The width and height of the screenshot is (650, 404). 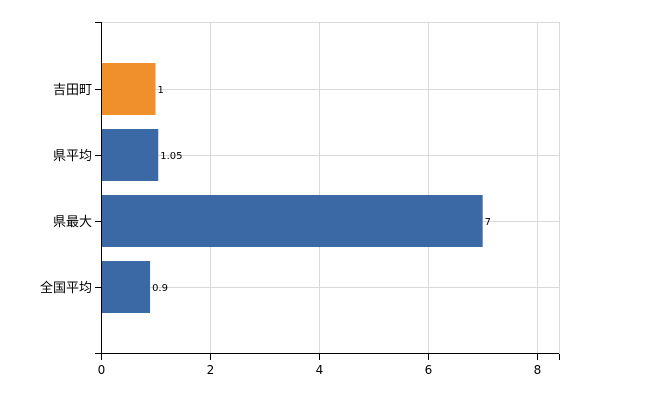 What do you see at coordinates (66, 288) in the screenshot?
I see `category-label-3: 全国平均` at bounding box center [66, 288].